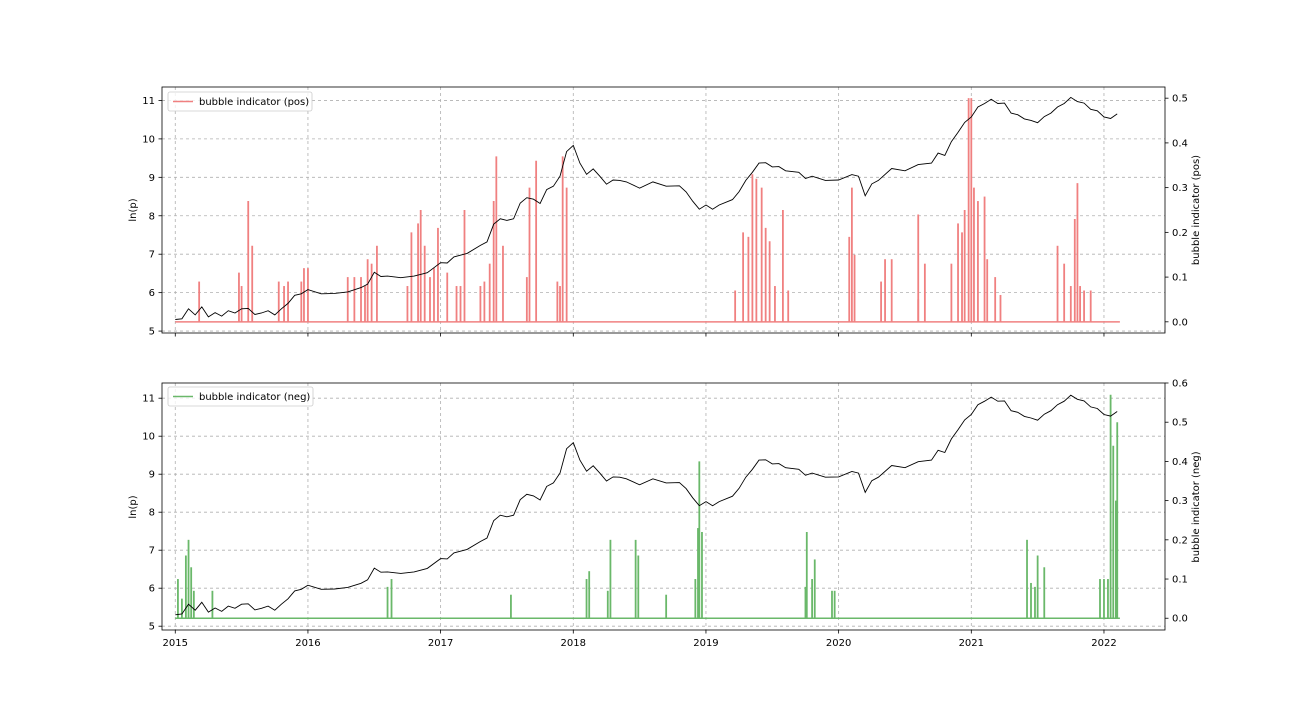 This screenshot has height=720, width=1296. Describe the element at coordinates (1103, 643) in the screenshot. I see `x-tick-label: 2022` at that location.